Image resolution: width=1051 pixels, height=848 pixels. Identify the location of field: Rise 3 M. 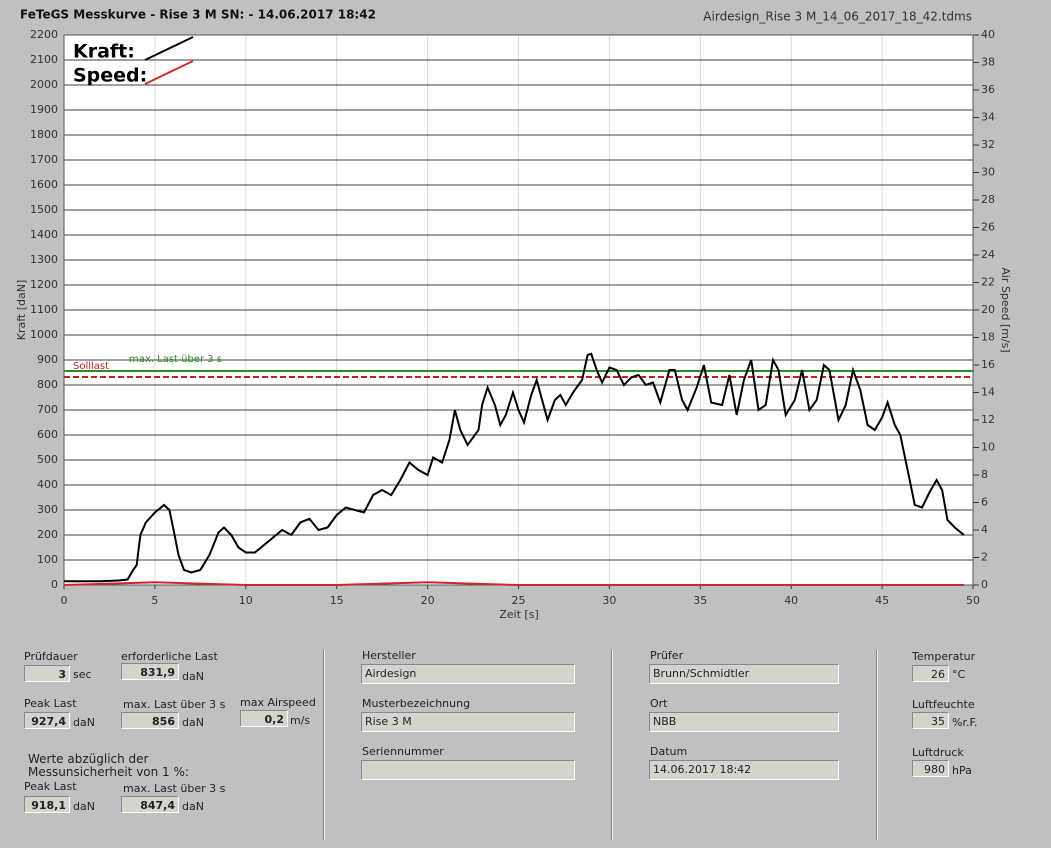
(468, 722).